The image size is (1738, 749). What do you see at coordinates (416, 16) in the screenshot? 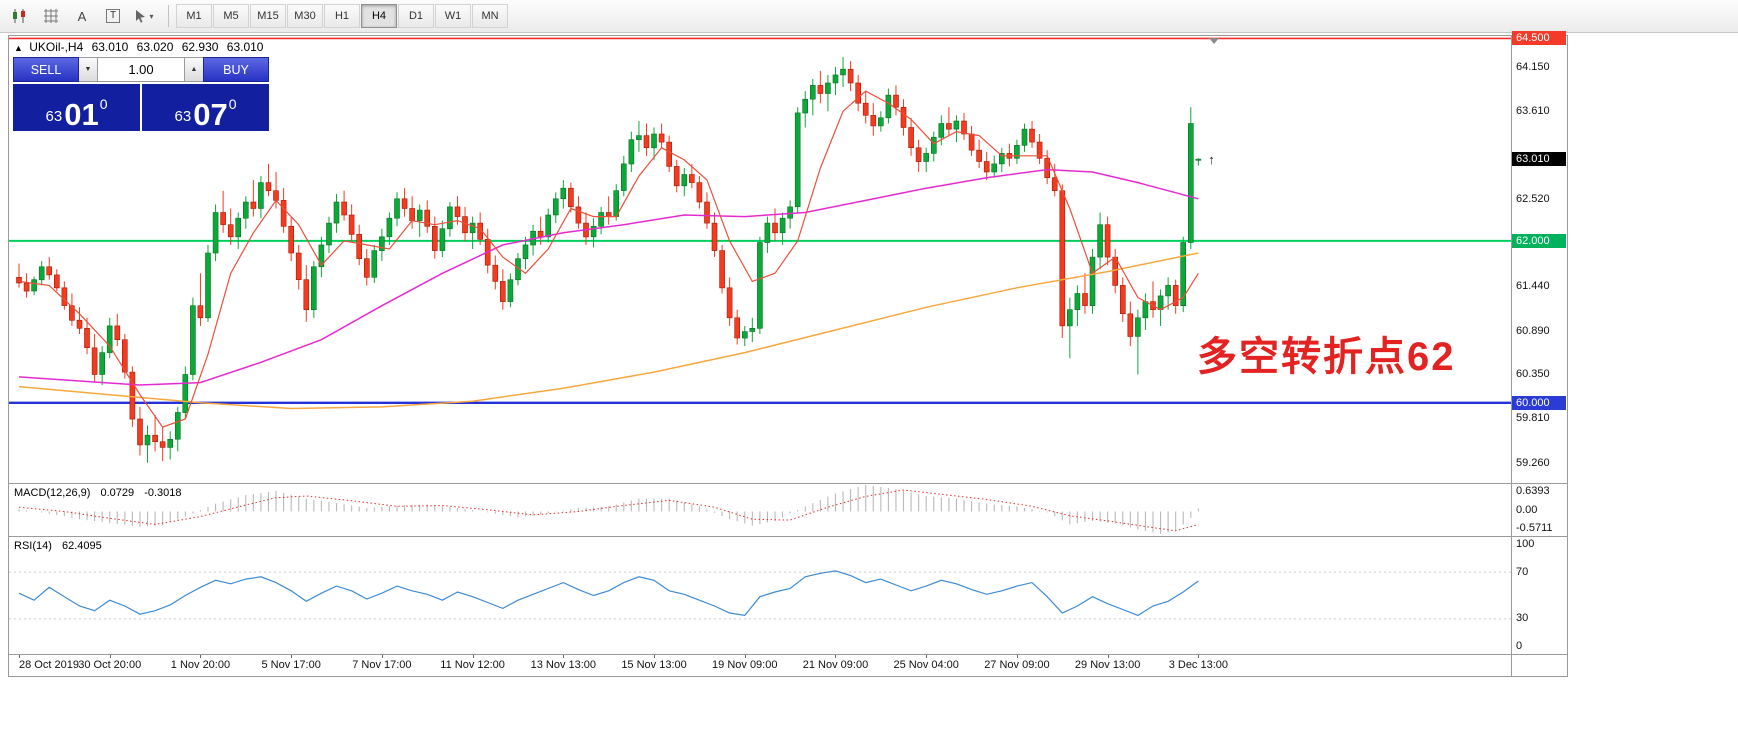
I see `timeframe-d1: D1` at bounding box center [416, 16].